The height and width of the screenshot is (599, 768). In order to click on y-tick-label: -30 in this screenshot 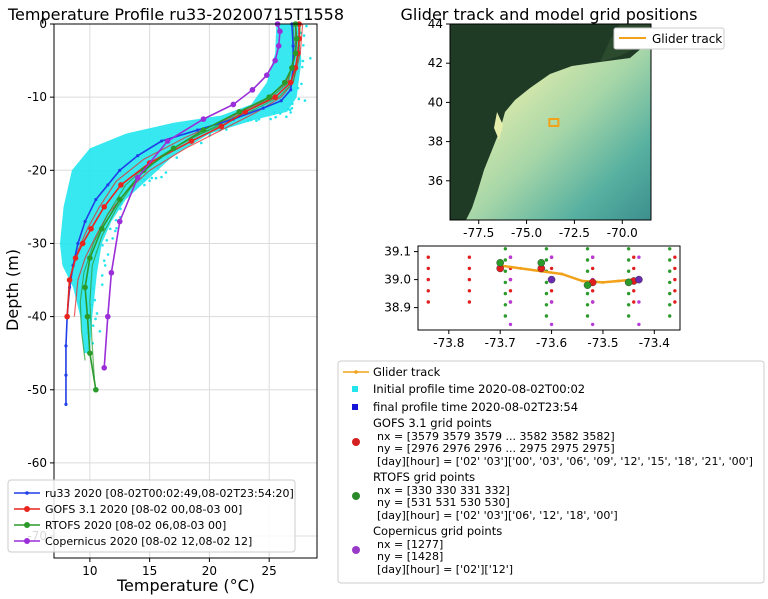, I will do `click(37, 243)`.